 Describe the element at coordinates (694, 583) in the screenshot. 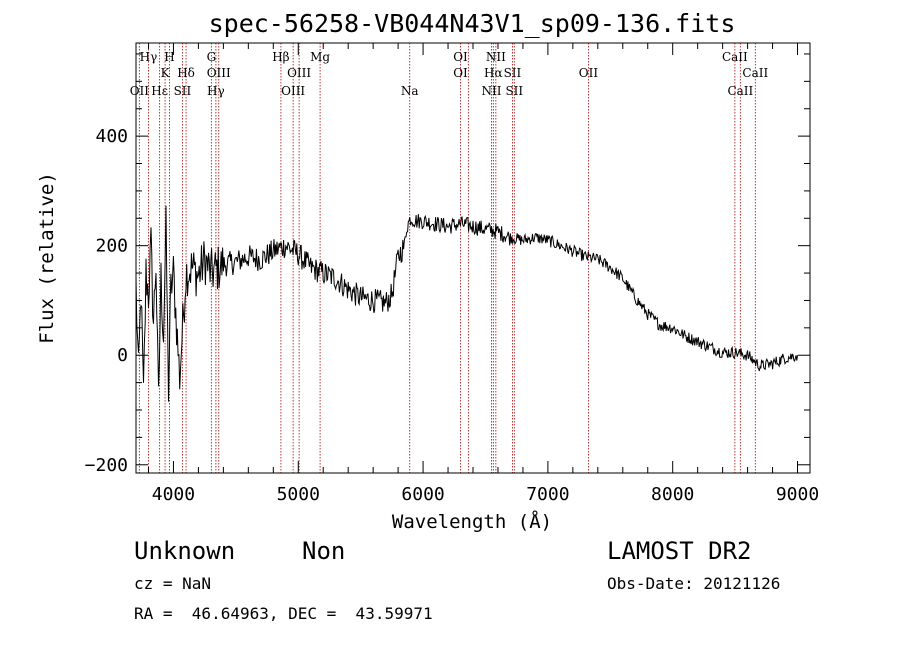

I see `observation-date: Obs-Date: 20121126` at that location.